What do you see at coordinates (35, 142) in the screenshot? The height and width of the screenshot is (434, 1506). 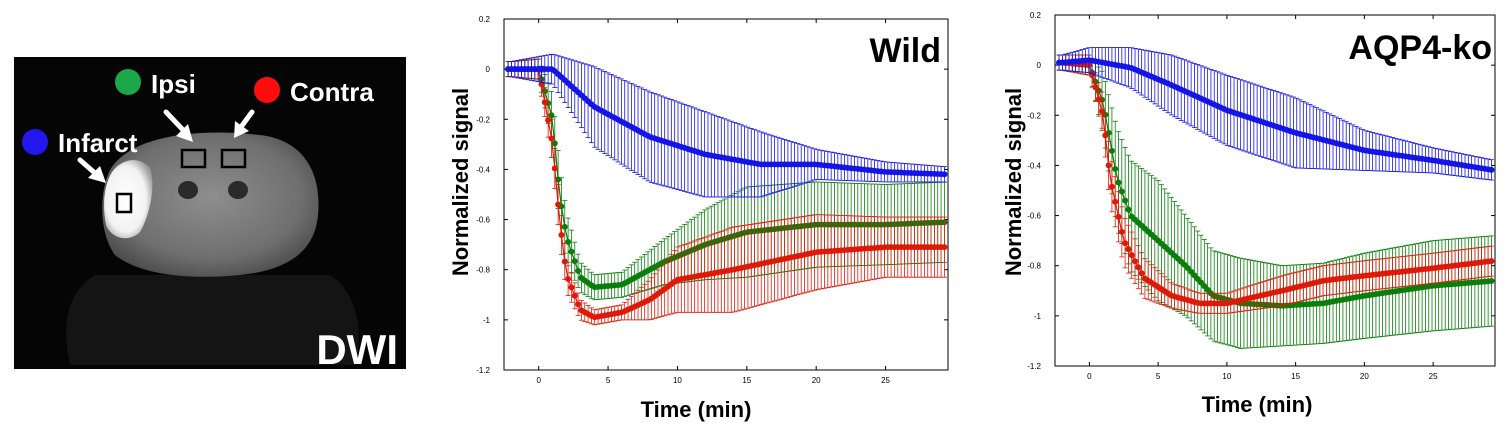 I see `legend-dot-infarct` at bounding box center [35, 142].